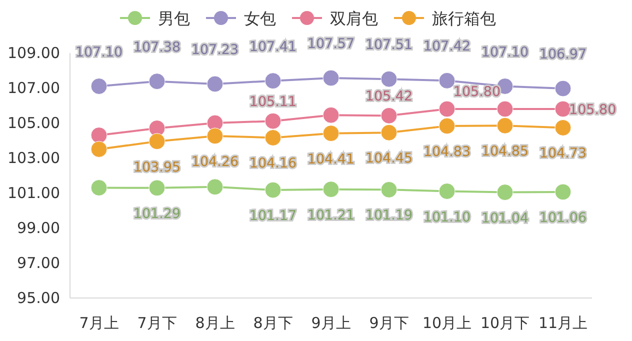 The width and height of the screenshot is (632, 341). I want to click on data-label: 101.19, so click(389, 216).